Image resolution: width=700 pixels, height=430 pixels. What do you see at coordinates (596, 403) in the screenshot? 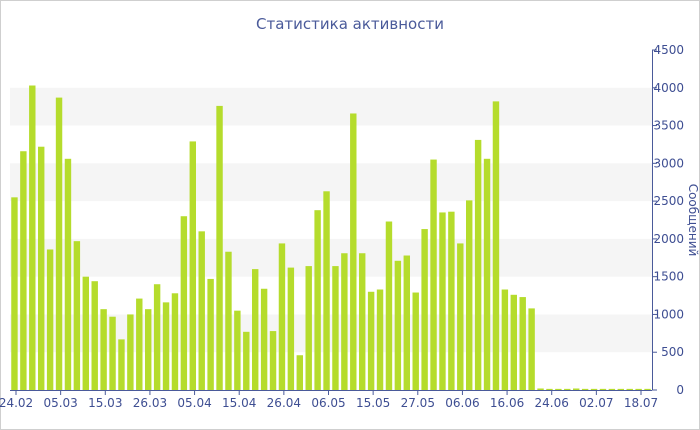
I see `x-tick-label: 02.07` at bounding box center [596, 403].